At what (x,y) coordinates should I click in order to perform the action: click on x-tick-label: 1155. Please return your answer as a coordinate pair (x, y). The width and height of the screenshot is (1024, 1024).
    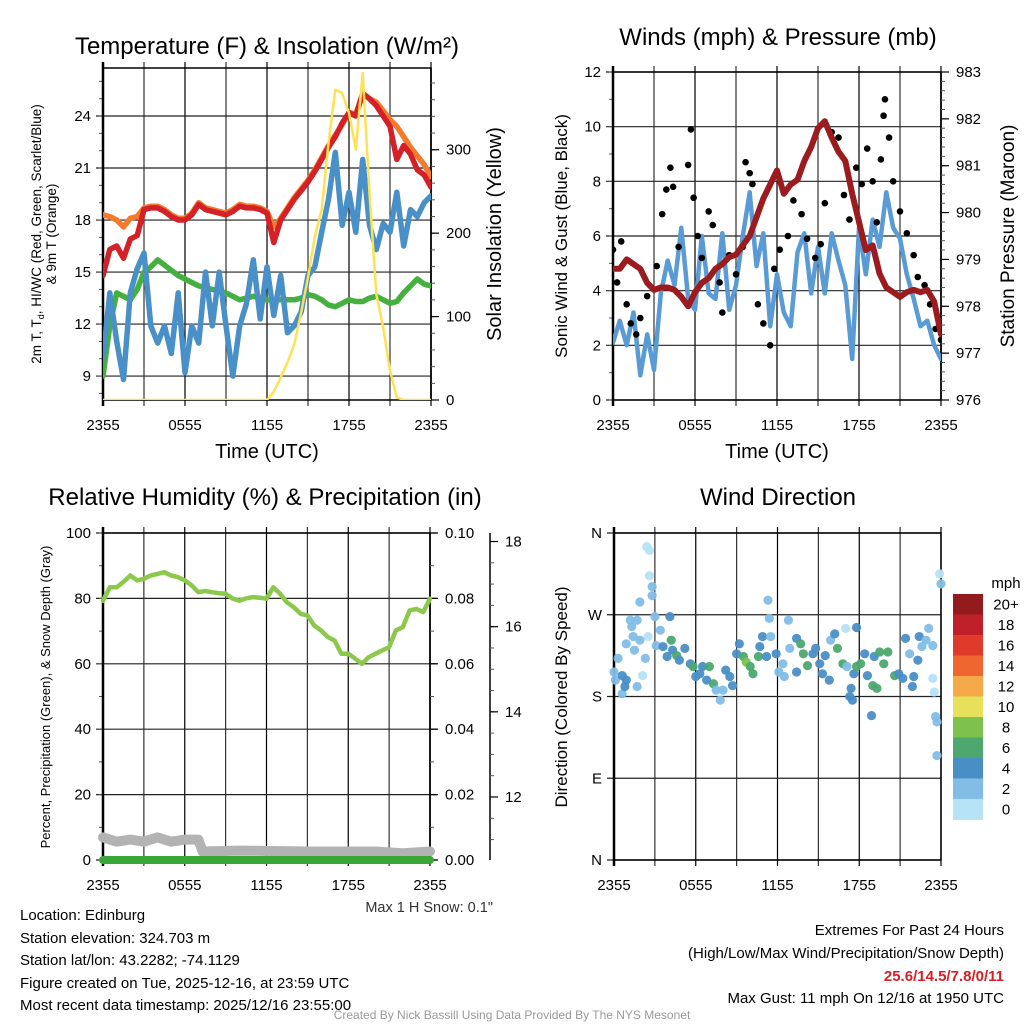
    Looking at the image, I should click on (267, 425).